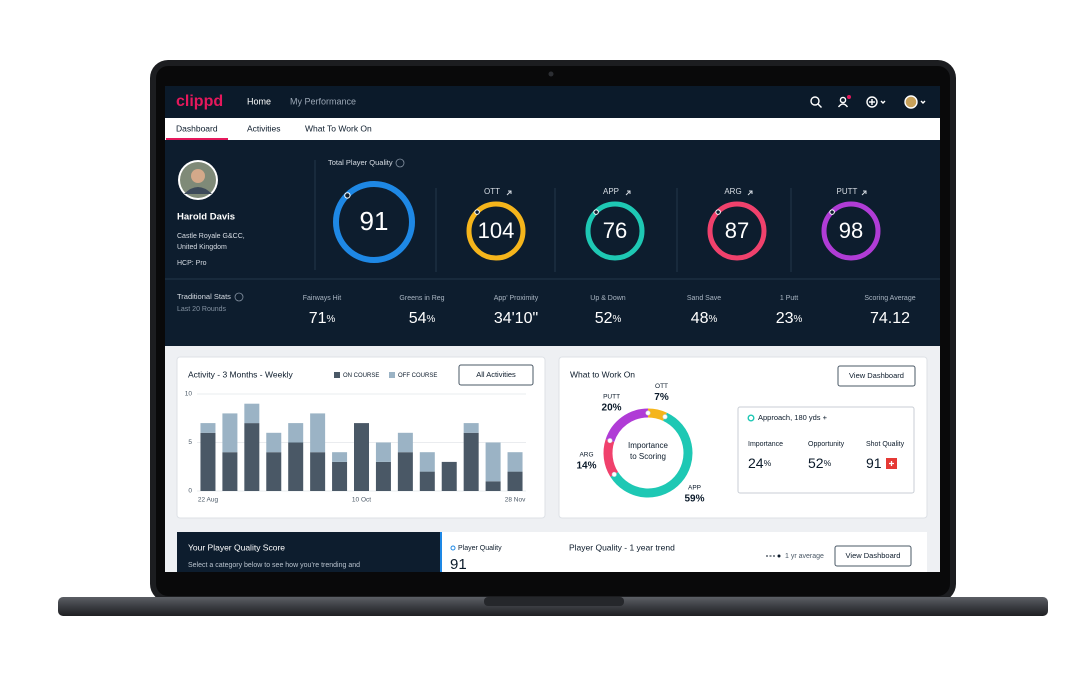 This screenshot has width=1080, height=694. What do you see at coordinates (322, 298) in the screenshot?
I see `stat-label: Fairways Hit` at bounding box center [322, 298].